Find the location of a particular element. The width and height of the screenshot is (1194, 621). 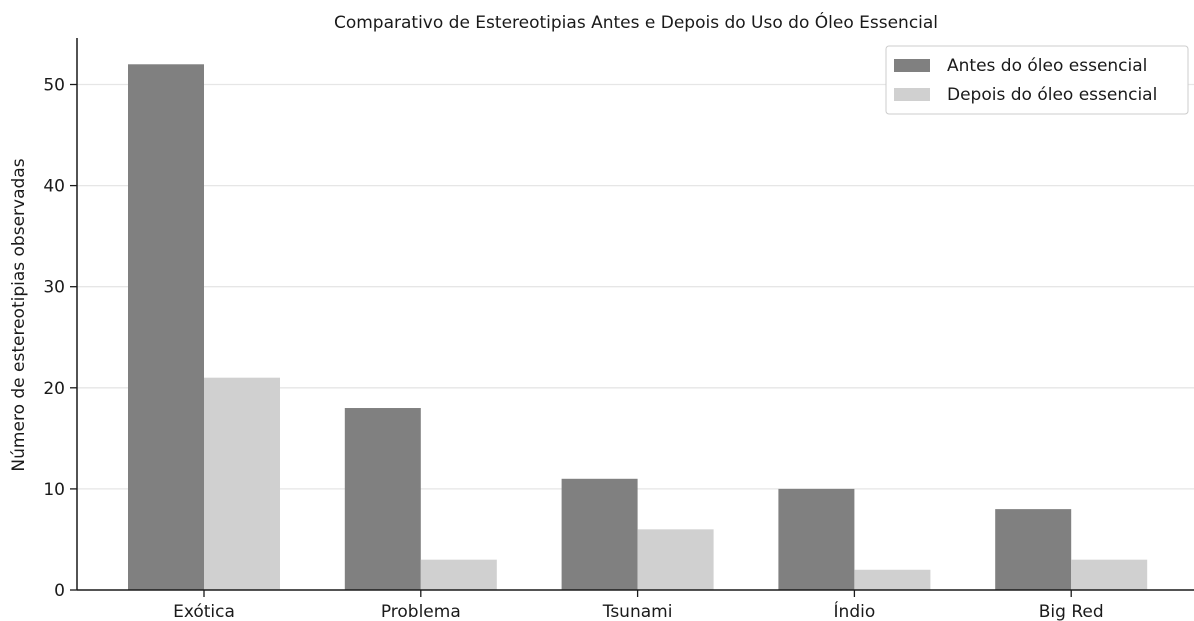

x-tick-label: Índio is located at coordinates (855, 610).